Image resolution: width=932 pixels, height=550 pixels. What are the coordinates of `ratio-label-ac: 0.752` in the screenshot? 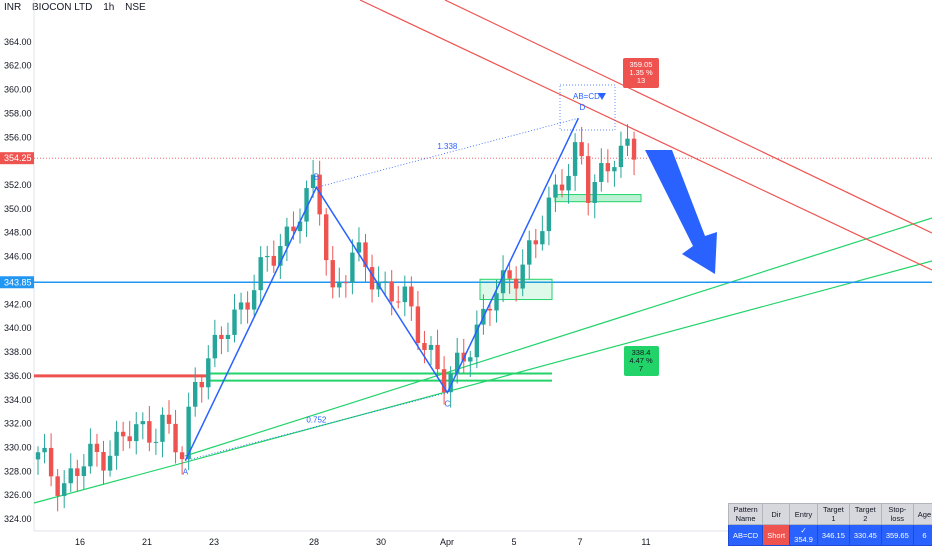 It's located at (316, 420).